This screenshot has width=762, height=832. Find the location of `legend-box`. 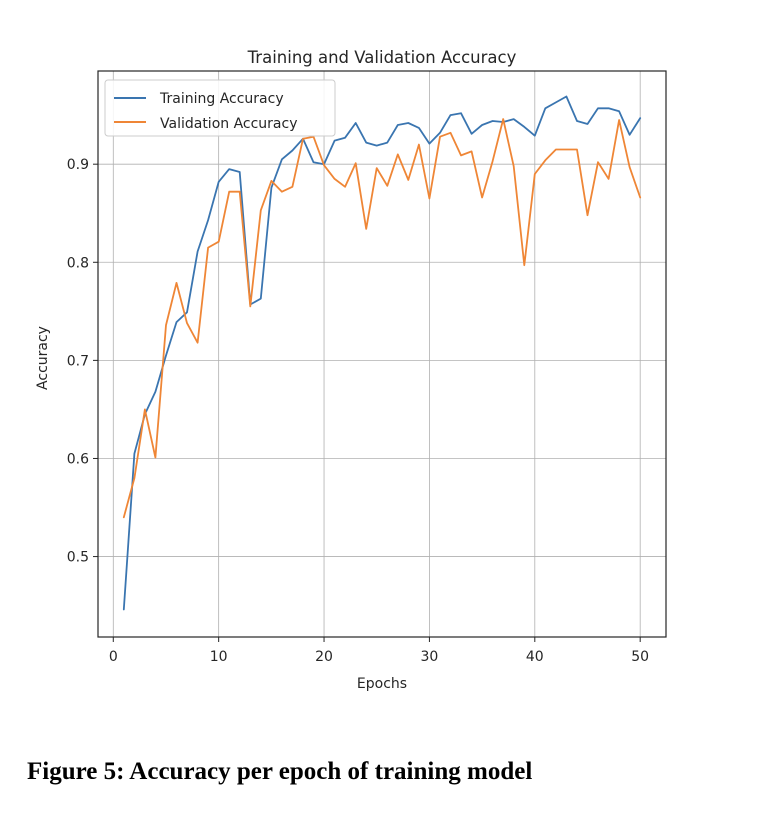

legend-box is located at coordinates (220, 108).